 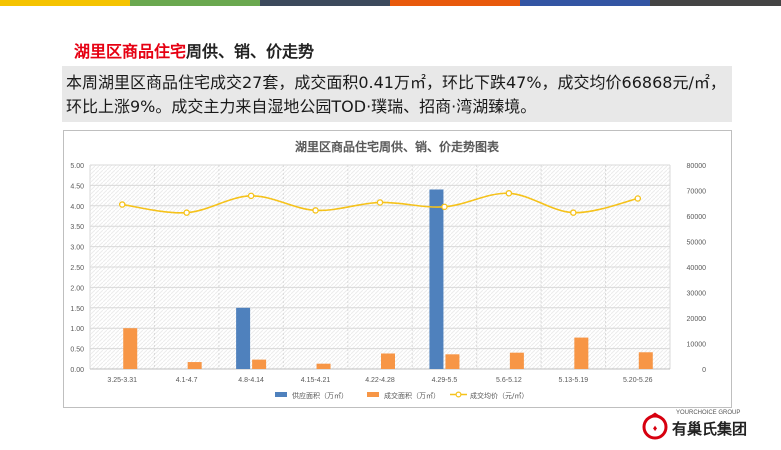 I want to click on x-tick-label: 4.29-5.5, so click(x=445, y=380).